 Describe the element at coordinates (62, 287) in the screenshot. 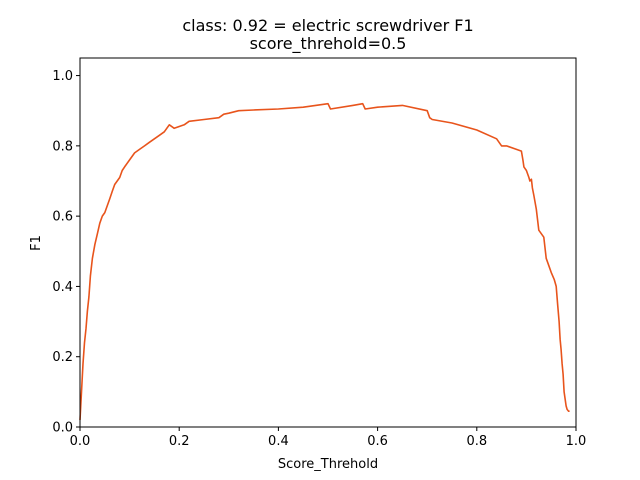

I see `y-tick-label: 0.4` at that location.